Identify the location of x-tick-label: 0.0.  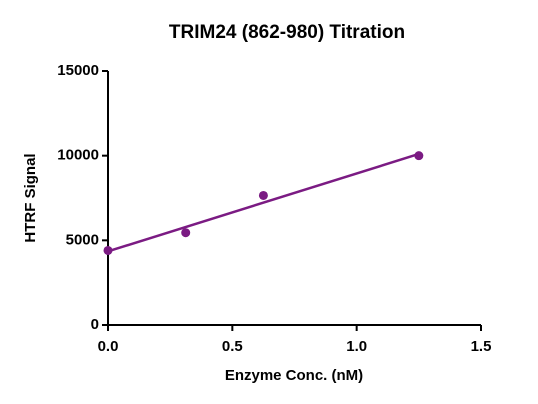
(108, 346).